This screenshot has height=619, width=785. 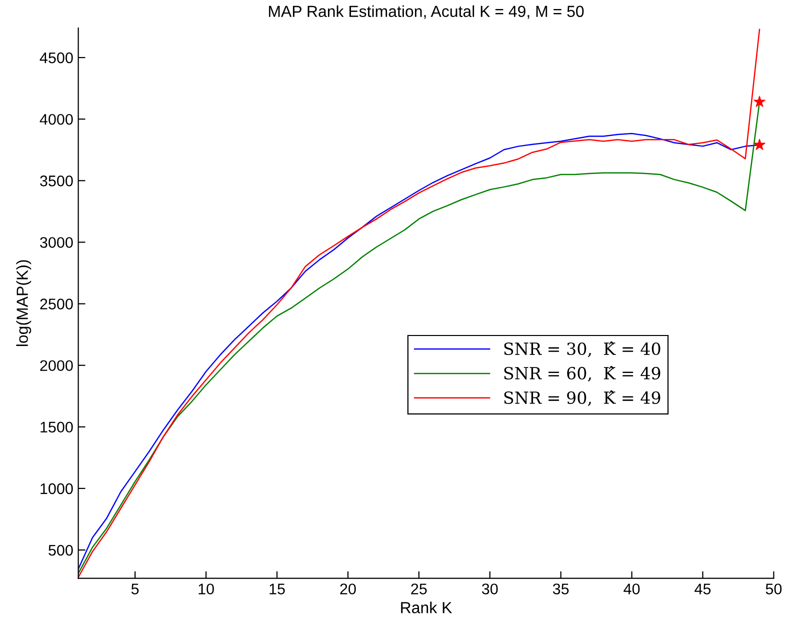 I want to click on y-tick-label: 2000, so click(x=56, y=366).